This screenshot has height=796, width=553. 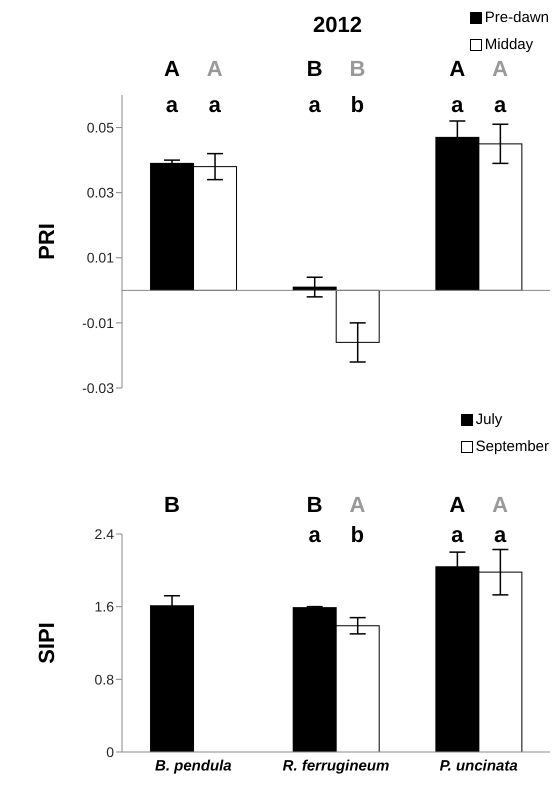 What do you see at coordinates (193, 766) in the screenshot?
I see `x-tick-label: B. pendula` at bounding box center [193, 766].